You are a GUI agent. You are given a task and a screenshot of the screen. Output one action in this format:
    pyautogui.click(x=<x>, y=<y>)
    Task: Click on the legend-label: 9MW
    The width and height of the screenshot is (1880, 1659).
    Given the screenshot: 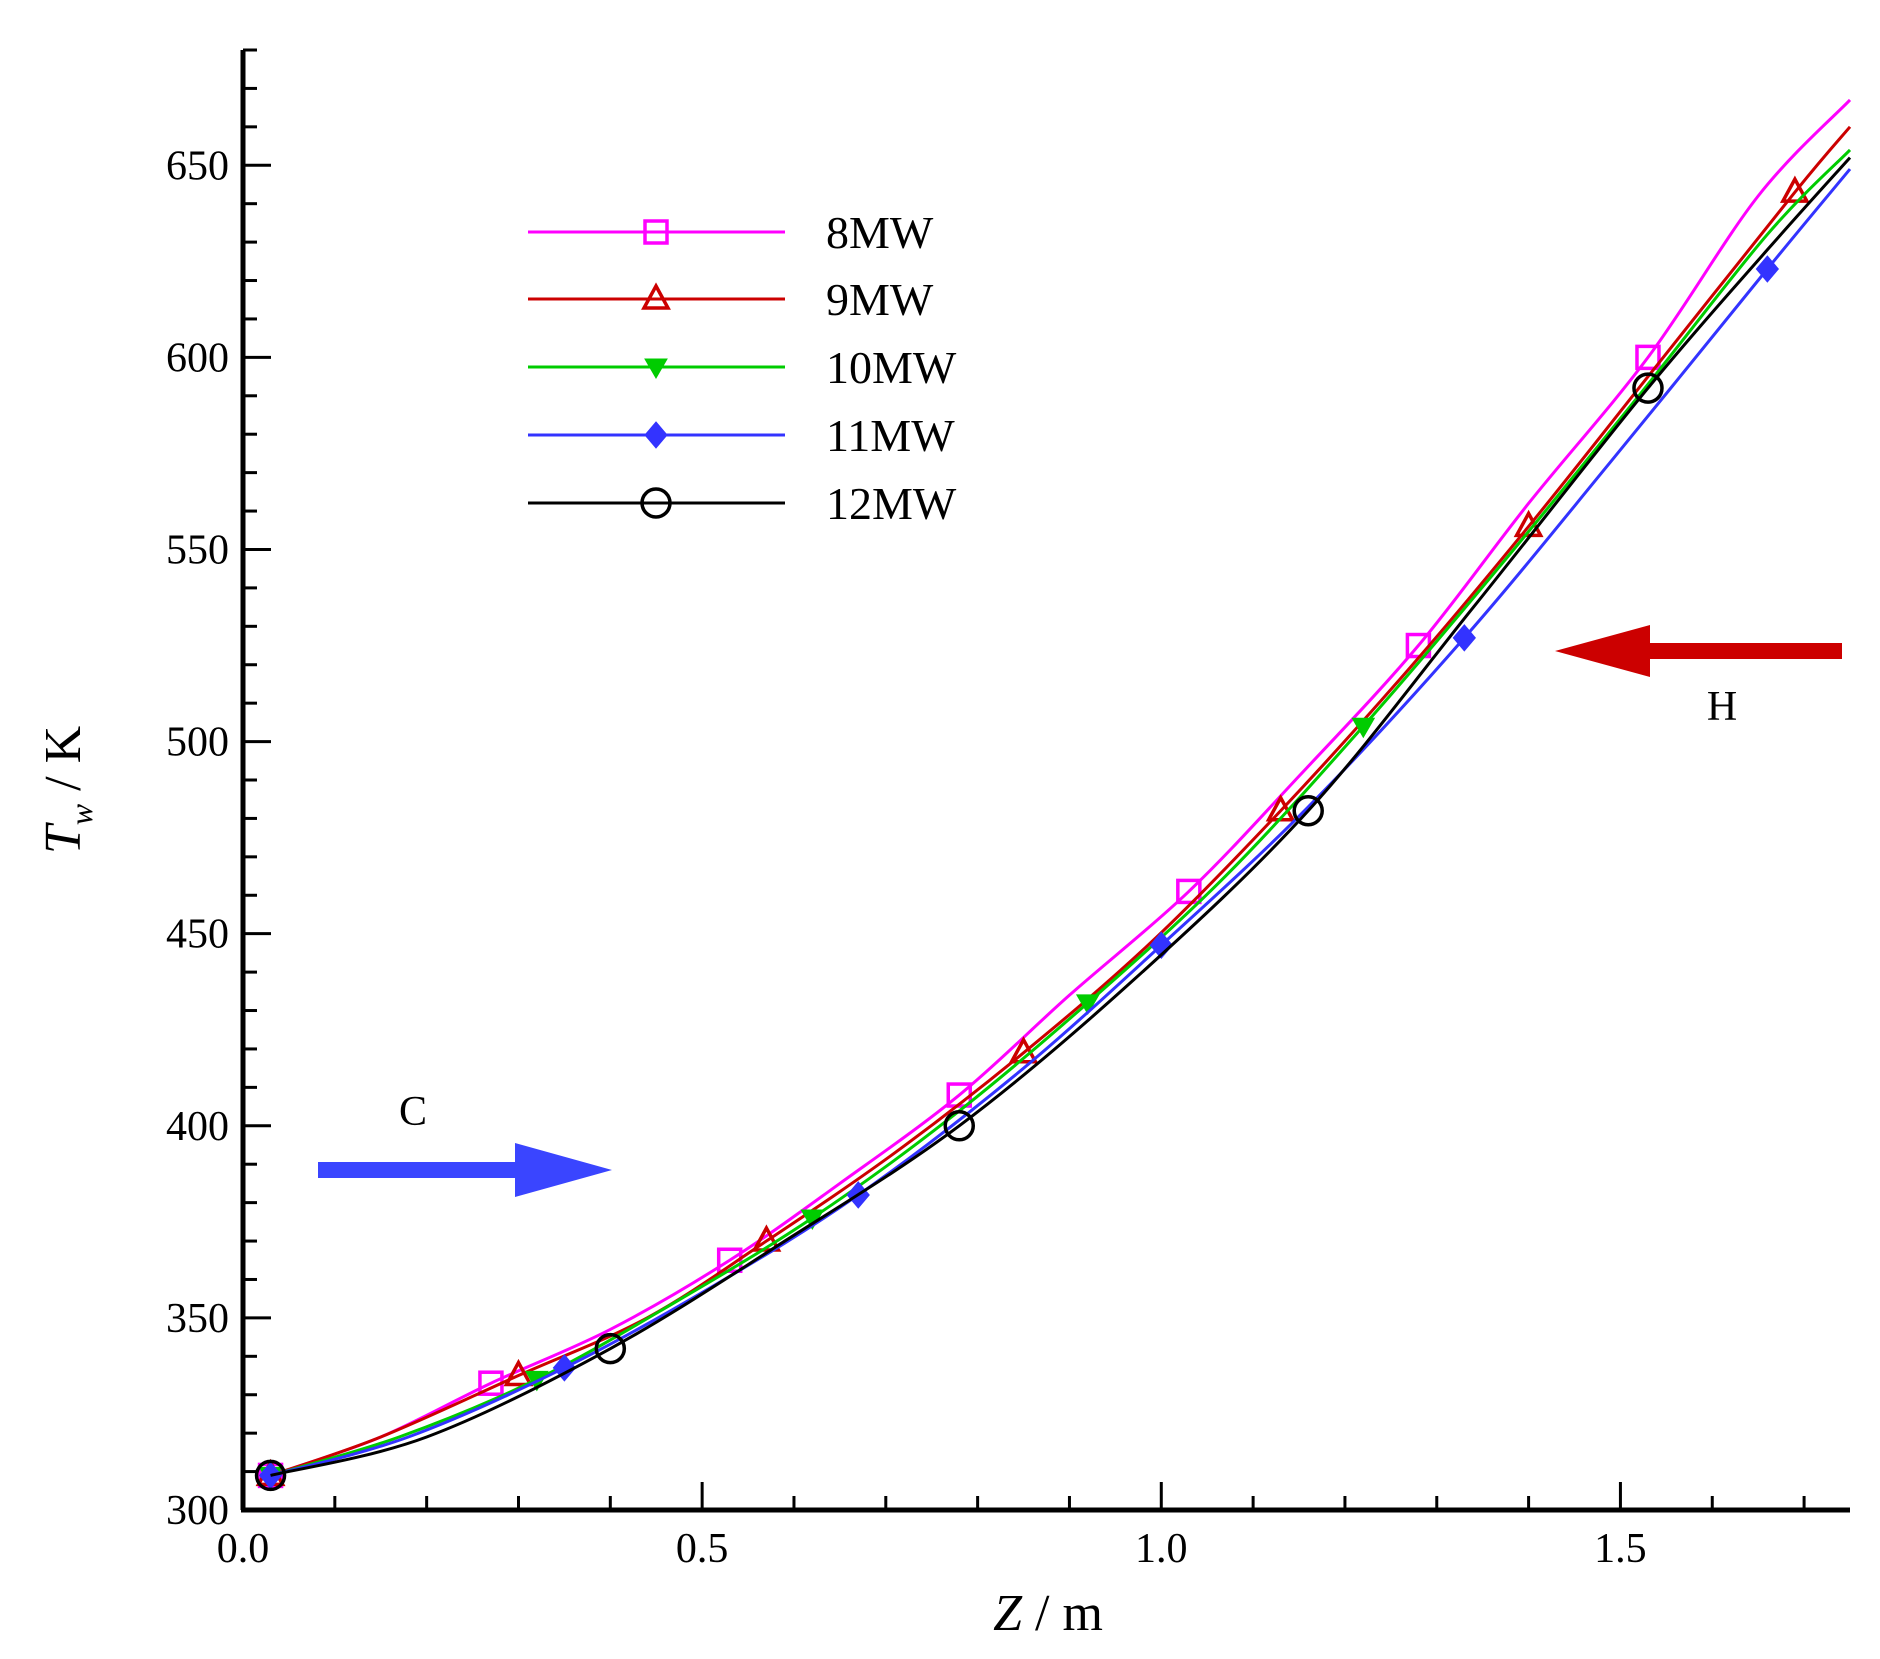 What is the action you would take?
    pyautogui.click(x=880, y=299)
    